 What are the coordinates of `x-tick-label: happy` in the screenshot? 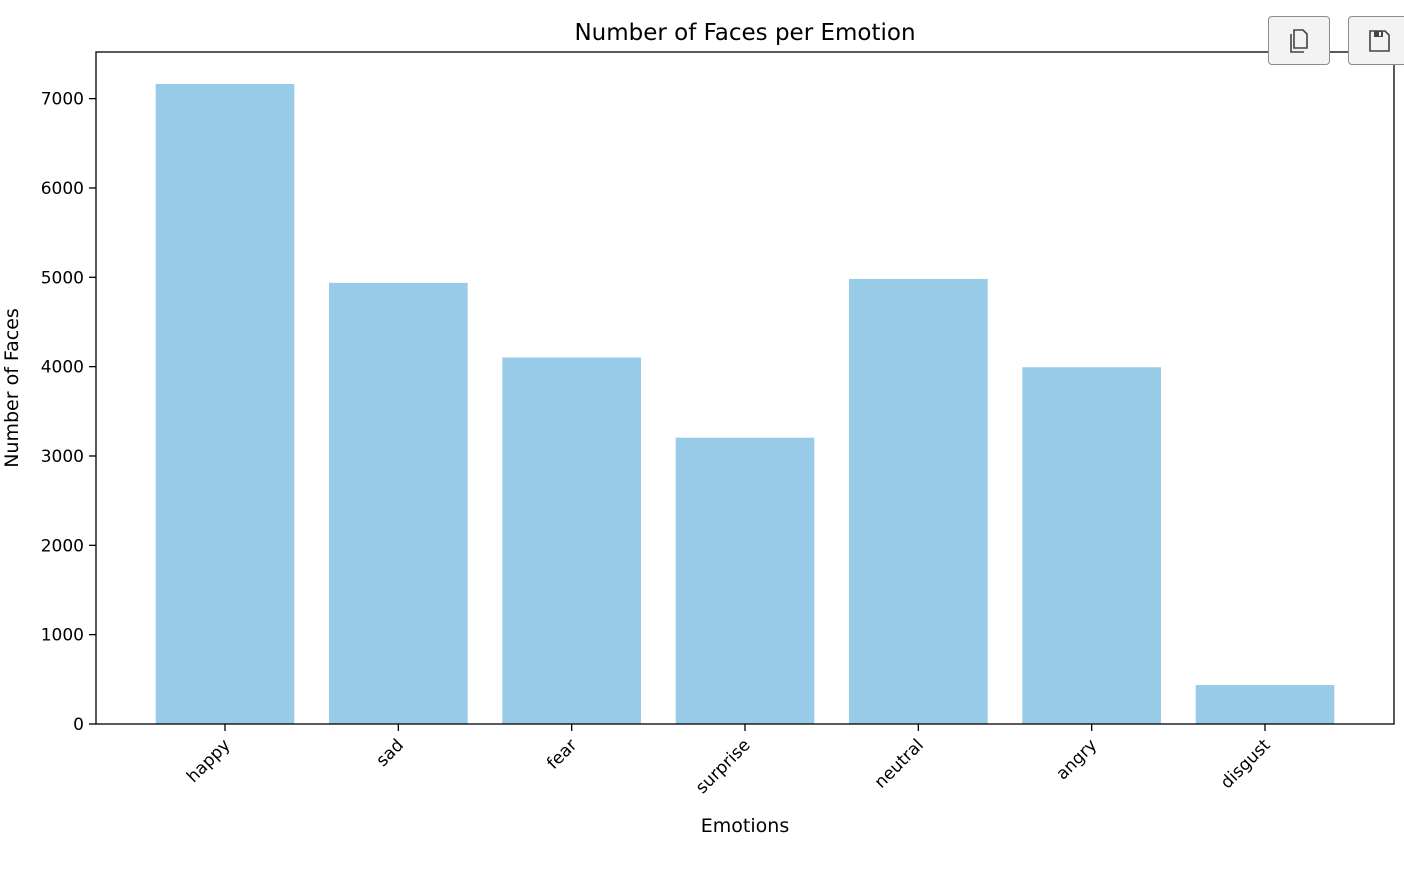 It's located at (209, 761).